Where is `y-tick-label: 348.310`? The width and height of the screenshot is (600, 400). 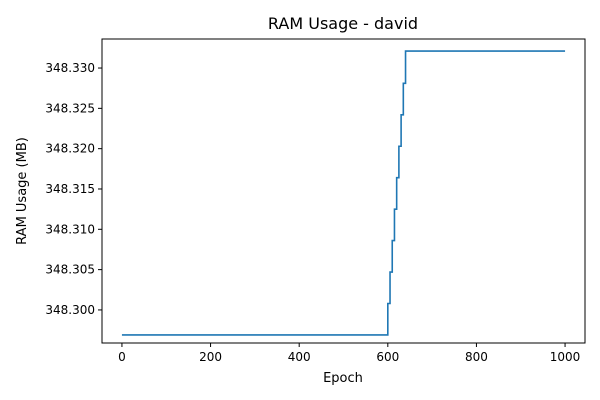 y-tick-label: 348.310 is located at coordinates (70, 229).